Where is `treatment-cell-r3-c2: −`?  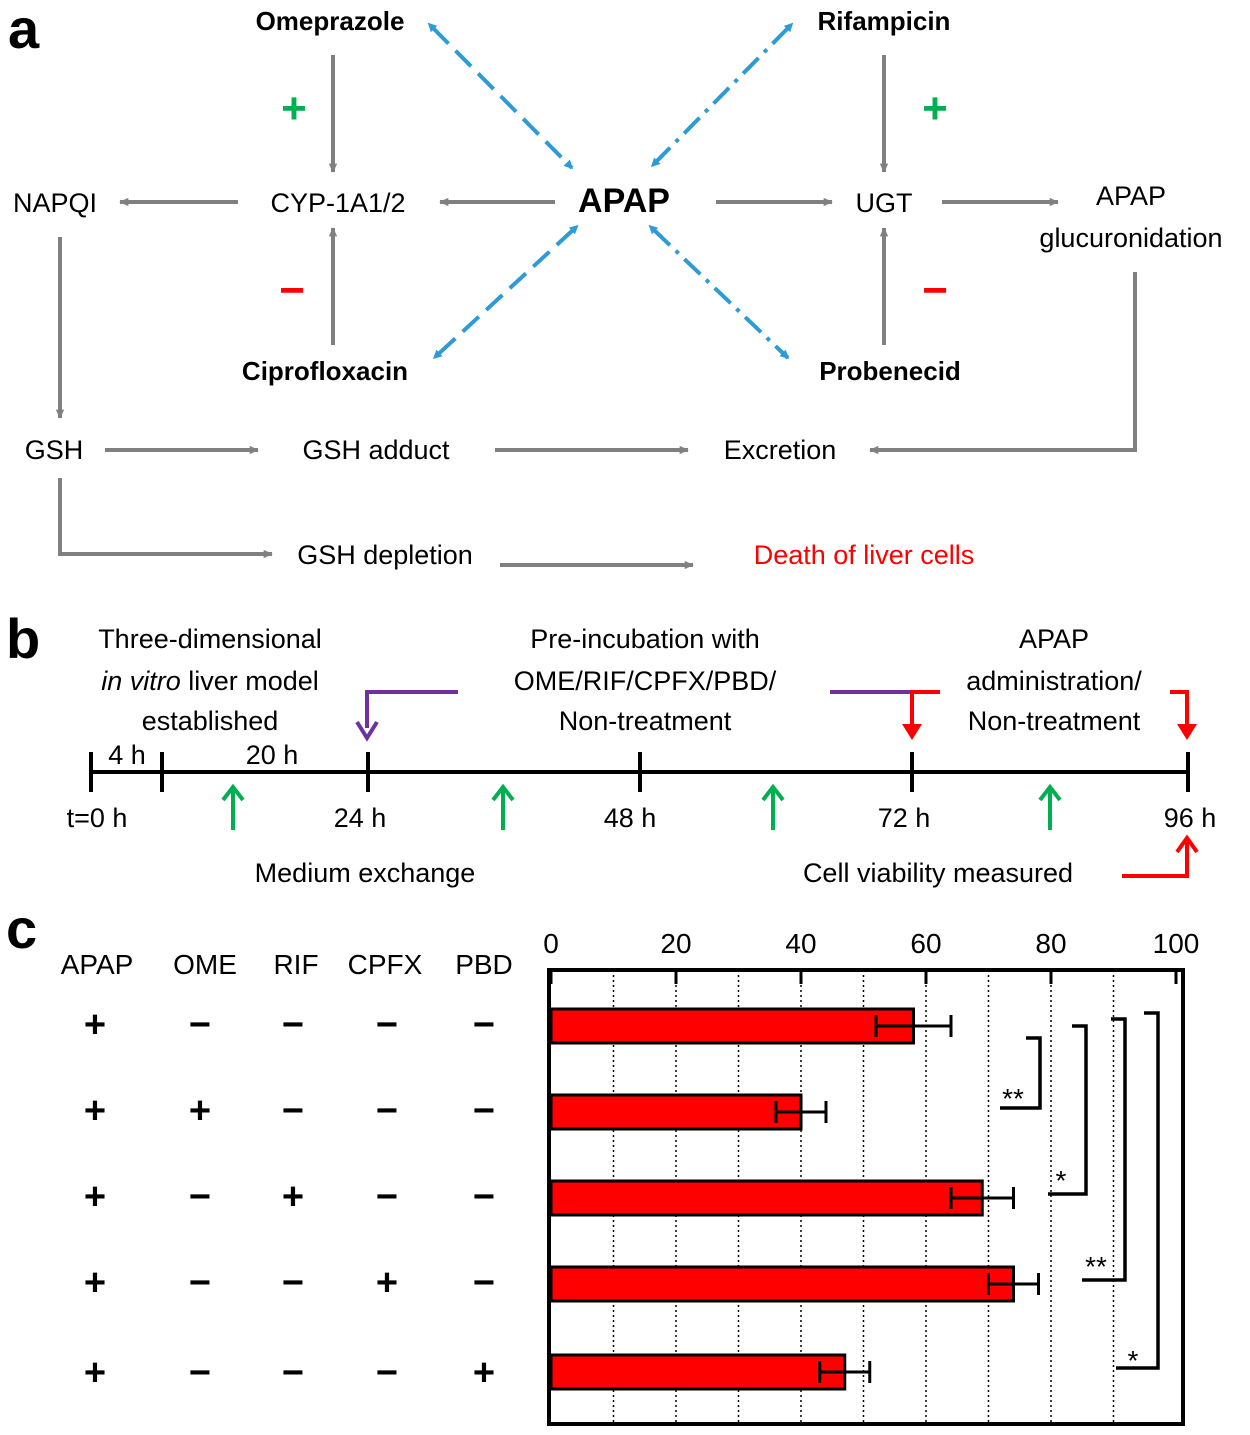
treatment-cell-r3-c2: − is located at coordinates (200, 1197).